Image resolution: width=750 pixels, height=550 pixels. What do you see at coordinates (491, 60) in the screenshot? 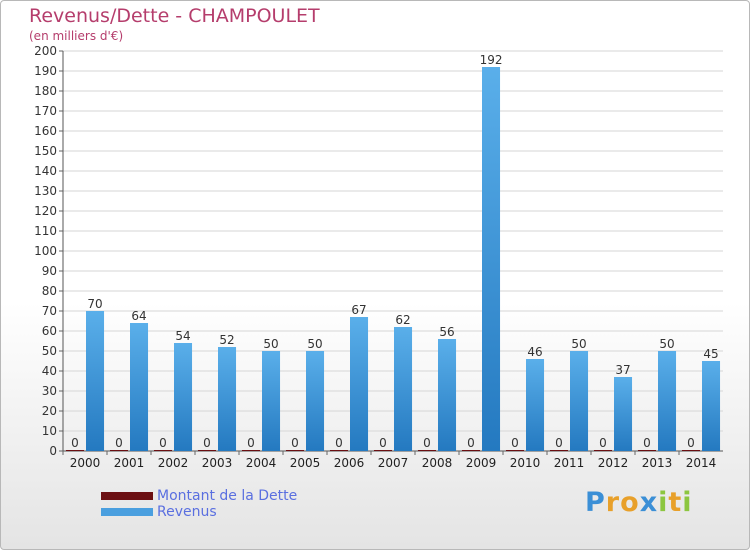
I see `revenus-data-label: 192` at bounding box center [491, 60].